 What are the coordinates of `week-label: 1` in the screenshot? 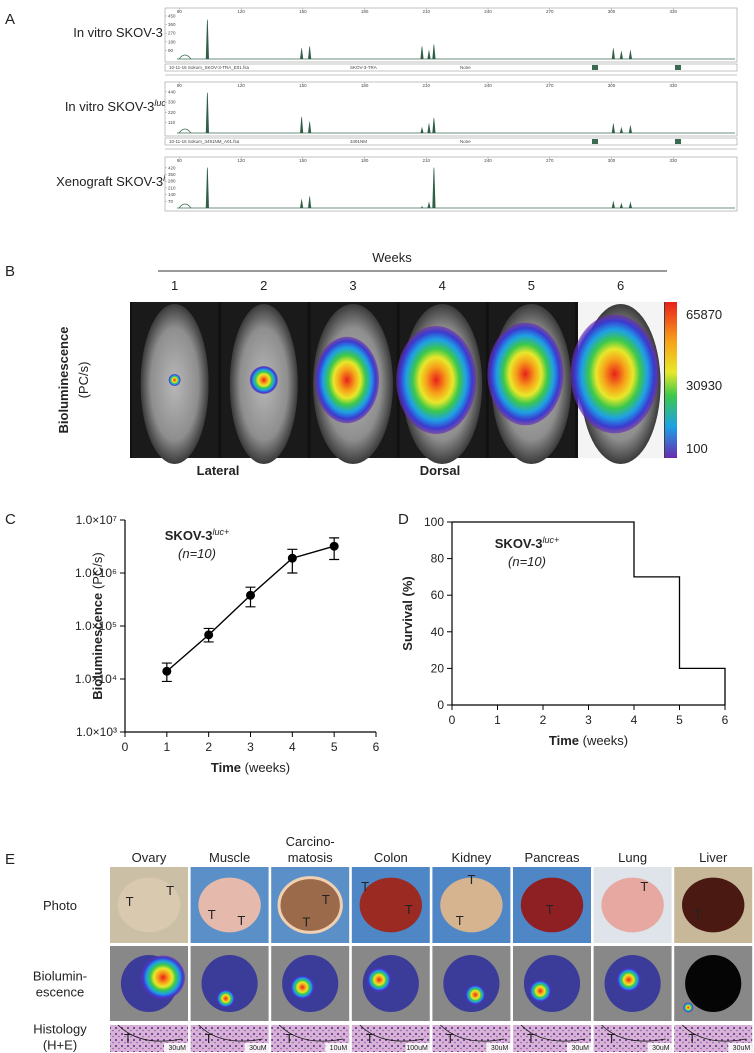 It's located at (174, 285).